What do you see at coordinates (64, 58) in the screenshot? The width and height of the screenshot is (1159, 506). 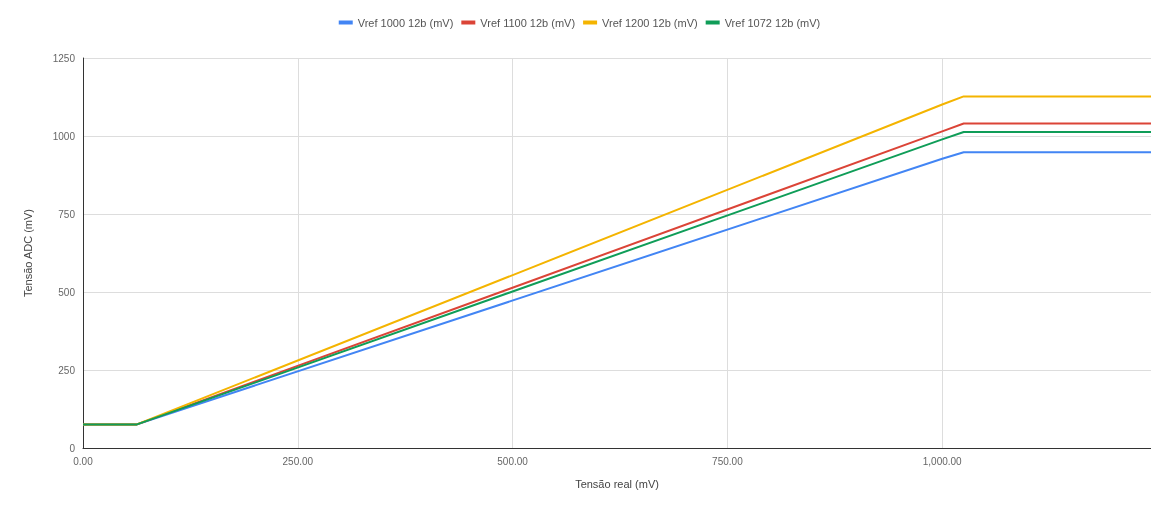 I see `y-tick-label: 1250` at bounding box center [64, 58].